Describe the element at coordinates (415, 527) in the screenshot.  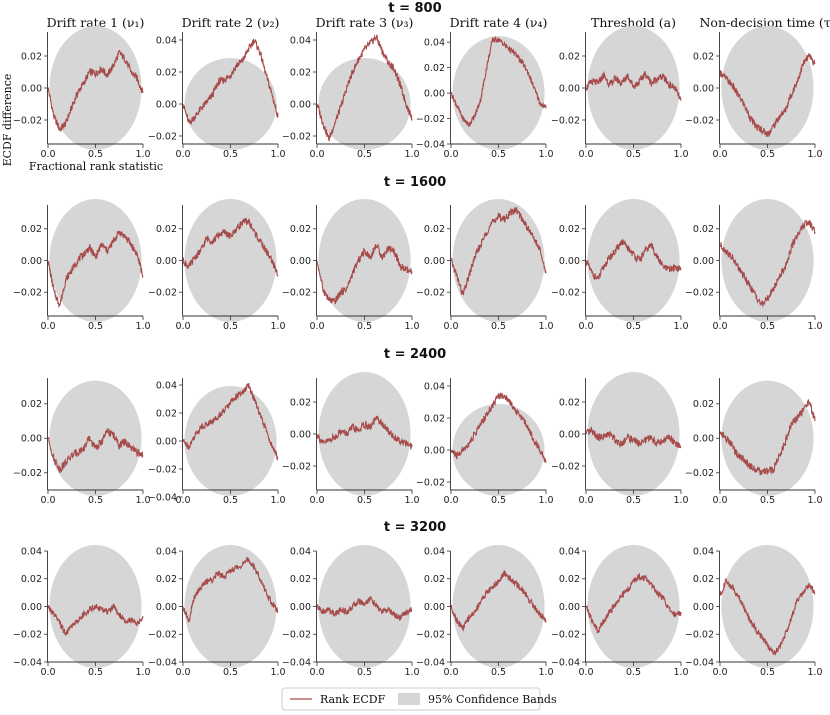
I see `row-title-4: t = 3200` at that location.